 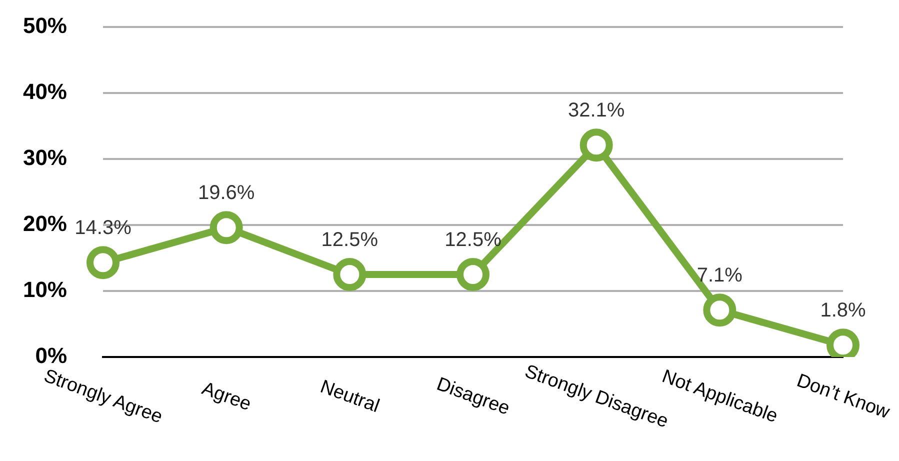 I want to click on y-tick-label: 40%, so click(x=44, y=91).